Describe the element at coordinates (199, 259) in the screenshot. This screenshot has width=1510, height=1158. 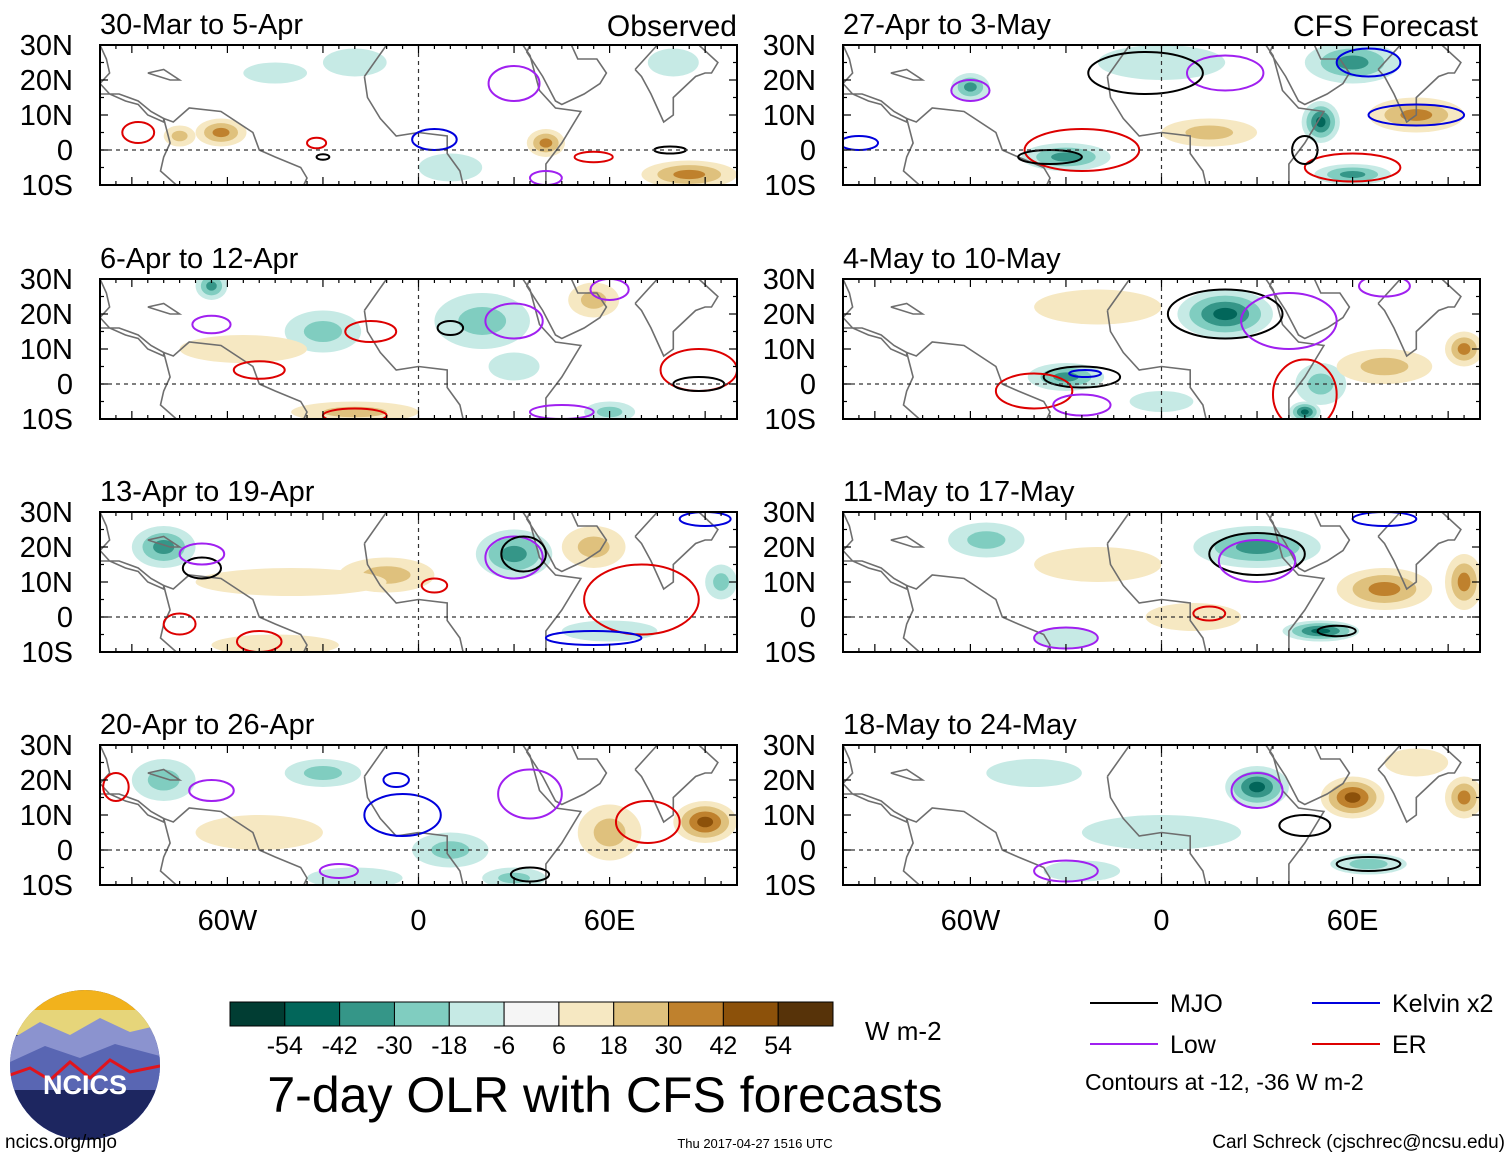
I see `panel-period-title: 6-Apr to 12-Apr` at that location.